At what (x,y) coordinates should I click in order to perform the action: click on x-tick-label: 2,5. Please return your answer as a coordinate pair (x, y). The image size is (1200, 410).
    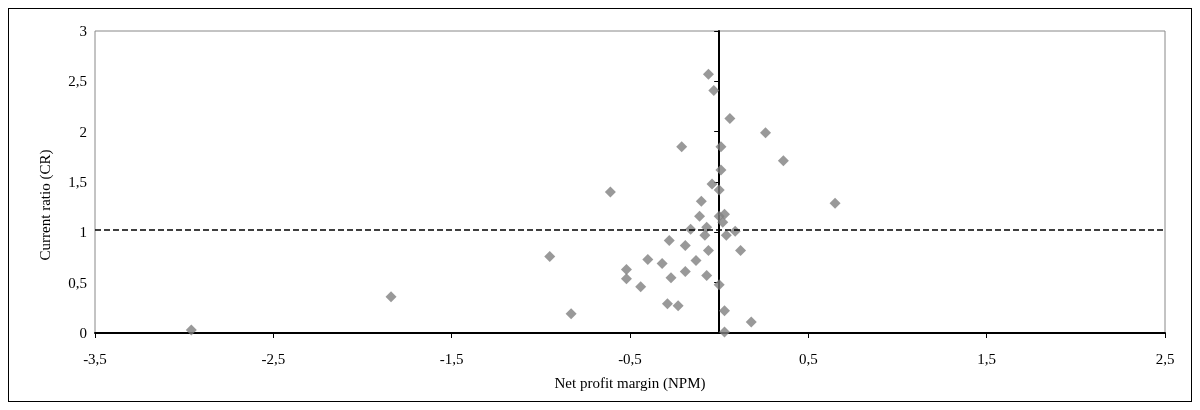
    Looking at the image, I should click on (1165, 358).